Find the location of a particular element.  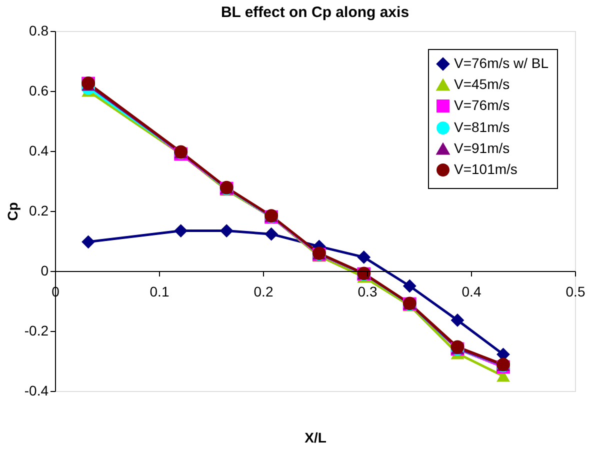

chart-title: BL effect on Cp along axis is located at coordinates (315, 12).